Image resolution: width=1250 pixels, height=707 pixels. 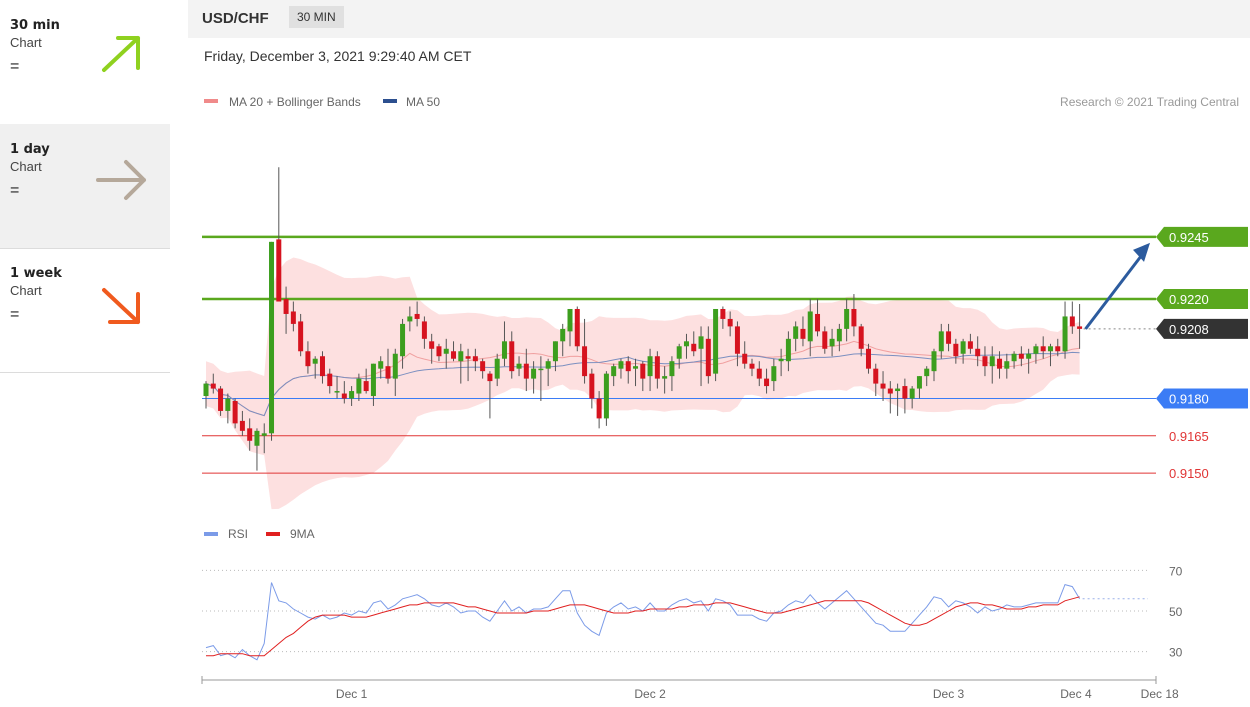 What do you see at coordinates (316, 17) in the screenshot?
I see `timeframe-badge: 30 MIN` at bounding box center [316, 17].